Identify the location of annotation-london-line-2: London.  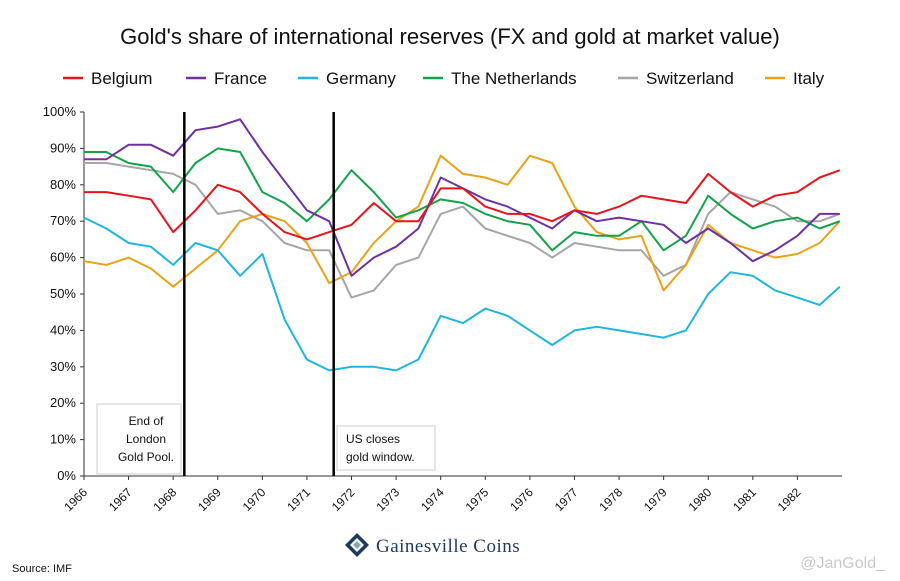
(146, 439).